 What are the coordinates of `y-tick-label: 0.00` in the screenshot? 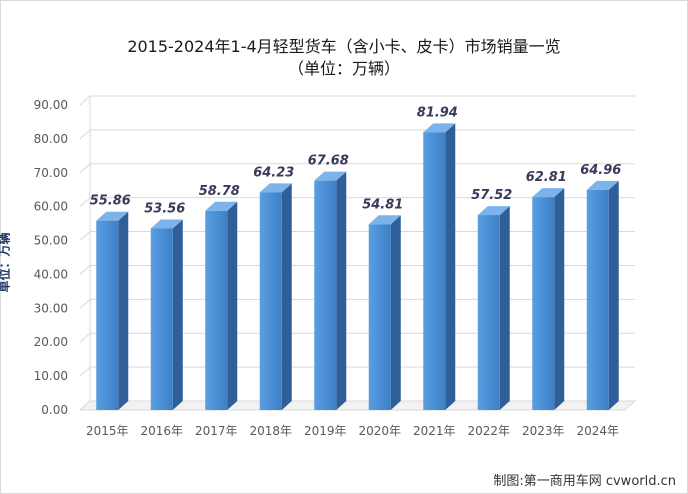 It's located at (54, 410).